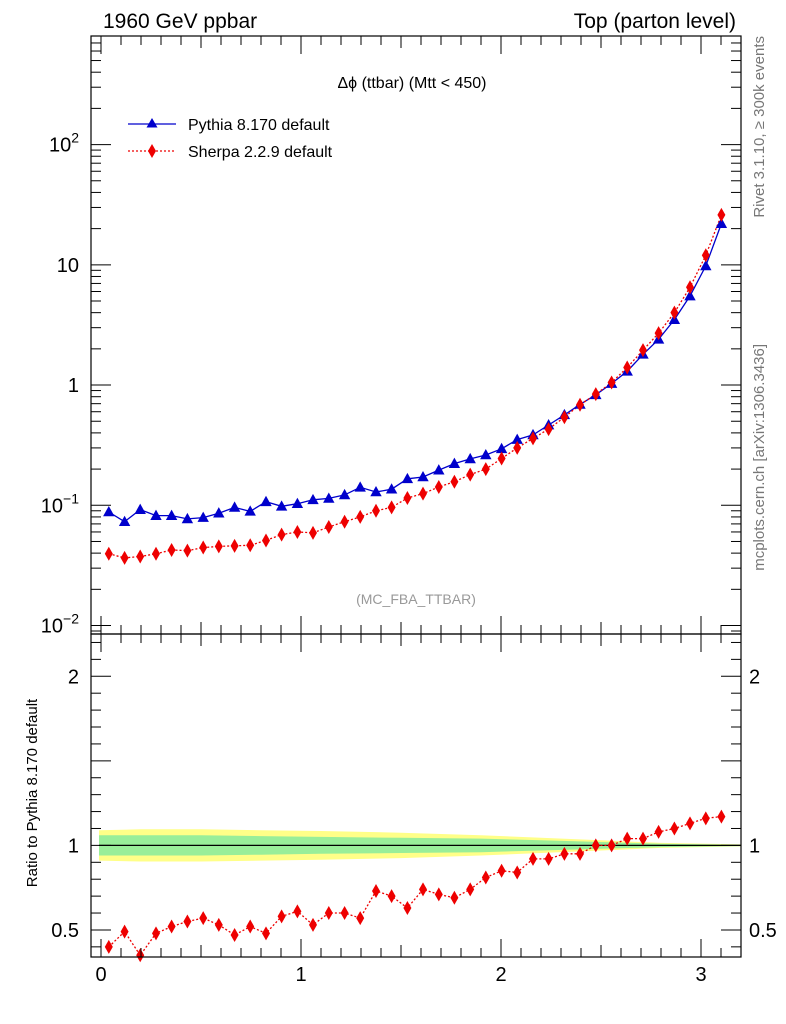  I want to click on x-tick-label: 2, so click(500, 975).